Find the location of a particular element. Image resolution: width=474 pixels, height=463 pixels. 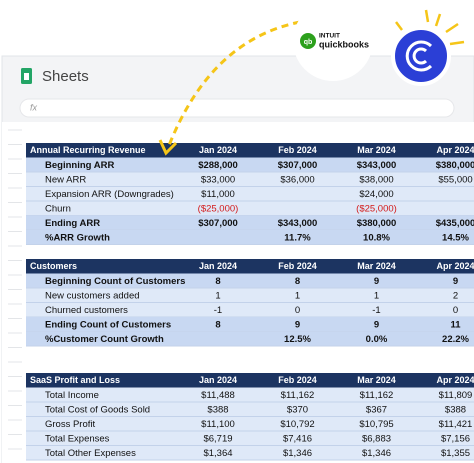

formula-icon: fx is located at coordinates (34, 107).